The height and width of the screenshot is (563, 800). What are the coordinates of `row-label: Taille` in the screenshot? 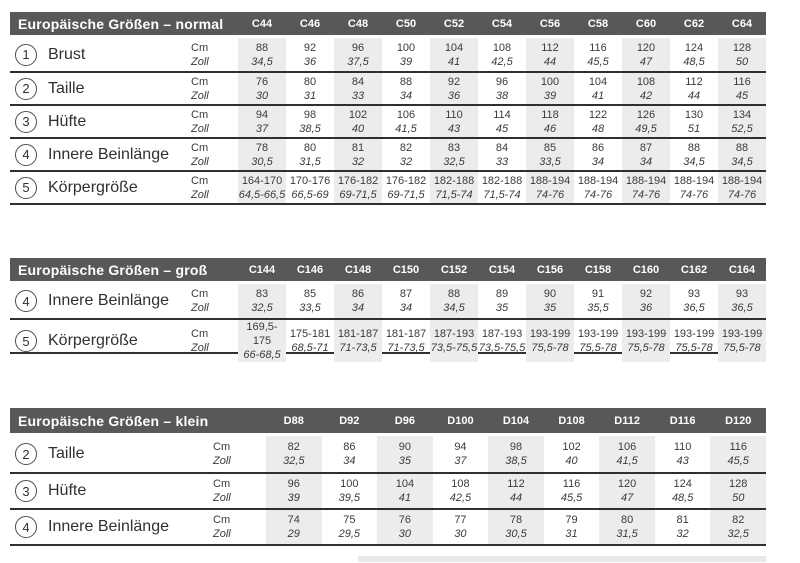 It's located at (66, 453).